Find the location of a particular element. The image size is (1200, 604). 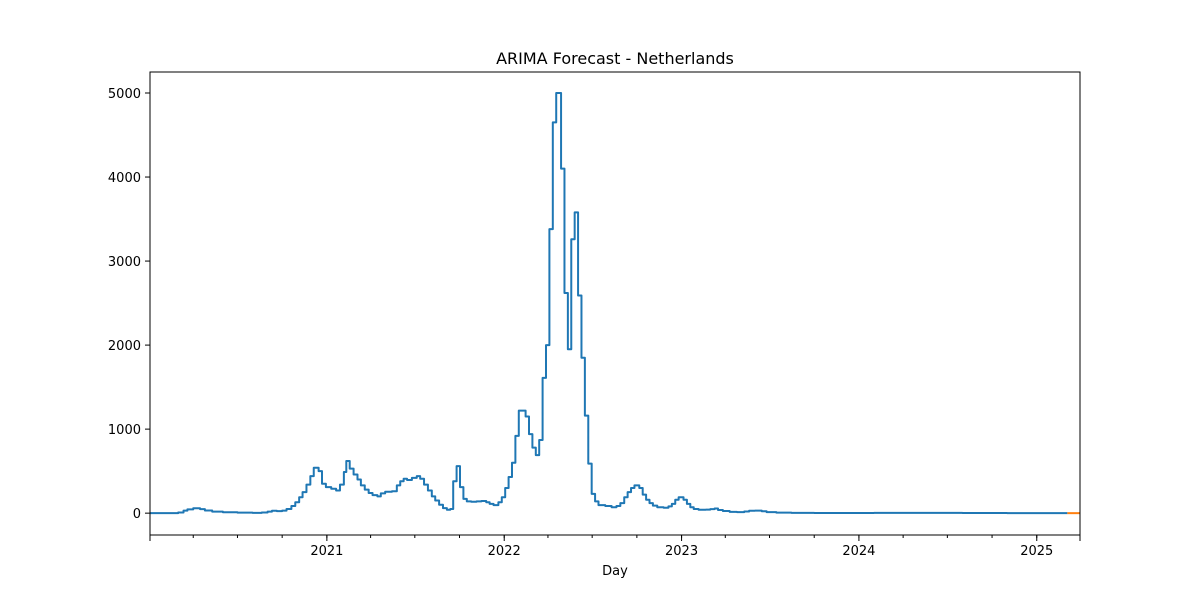

y-tick-label: 5000 is located at coordinates (124, 94).